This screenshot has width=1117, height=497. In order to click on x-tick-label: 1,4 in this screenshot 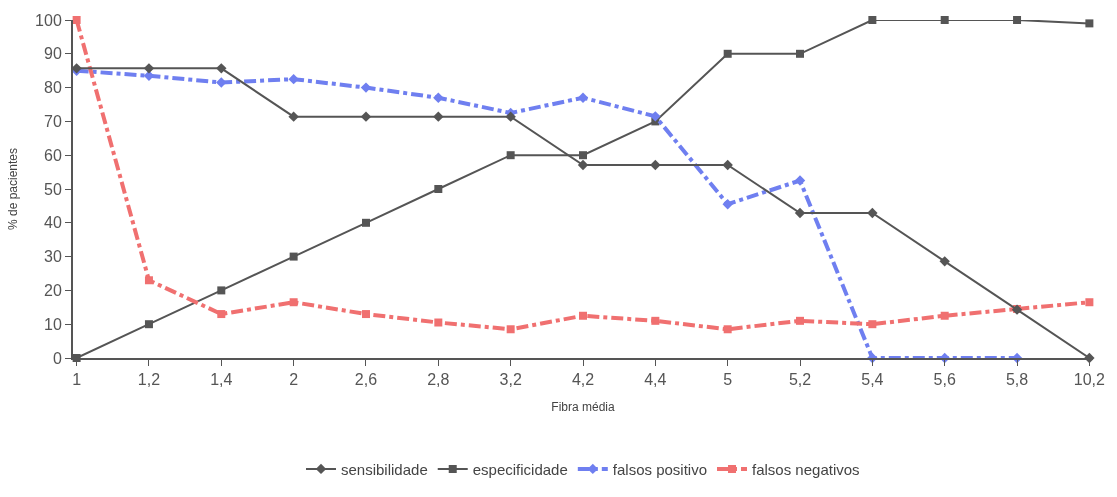, I will do `click(221, 380)`.